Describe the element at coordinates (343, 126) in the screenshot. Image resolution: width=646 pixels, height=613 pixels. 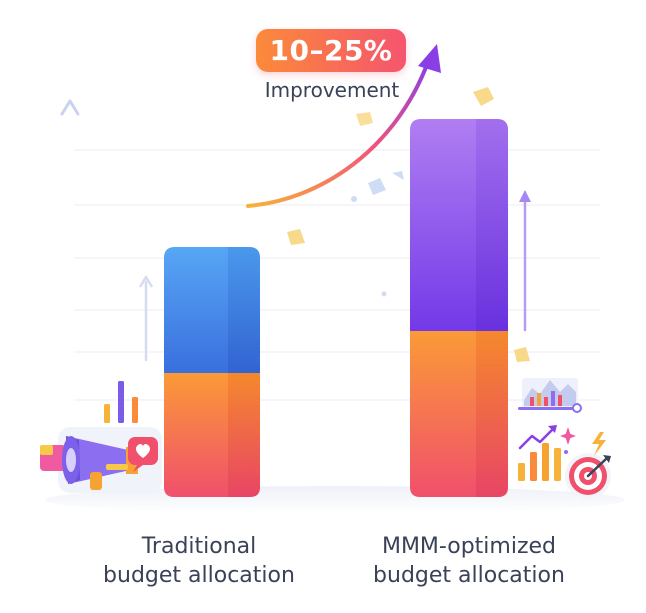
I see `growth-arrow-icon` at that location.